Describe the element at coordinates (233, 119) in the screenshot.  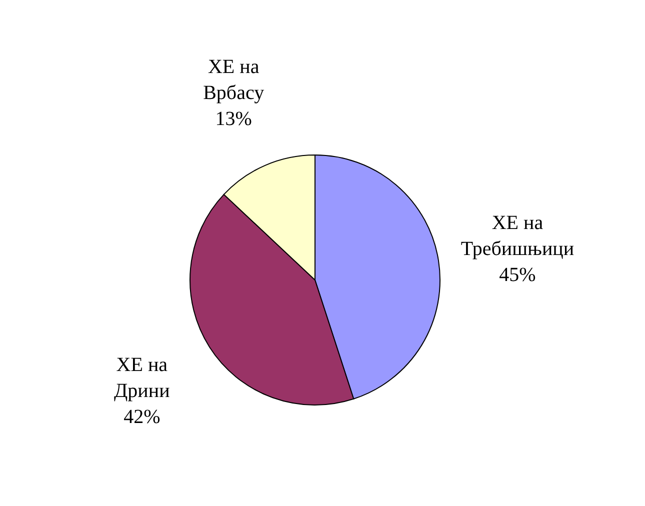
I see `data-label: 13%` at that location.